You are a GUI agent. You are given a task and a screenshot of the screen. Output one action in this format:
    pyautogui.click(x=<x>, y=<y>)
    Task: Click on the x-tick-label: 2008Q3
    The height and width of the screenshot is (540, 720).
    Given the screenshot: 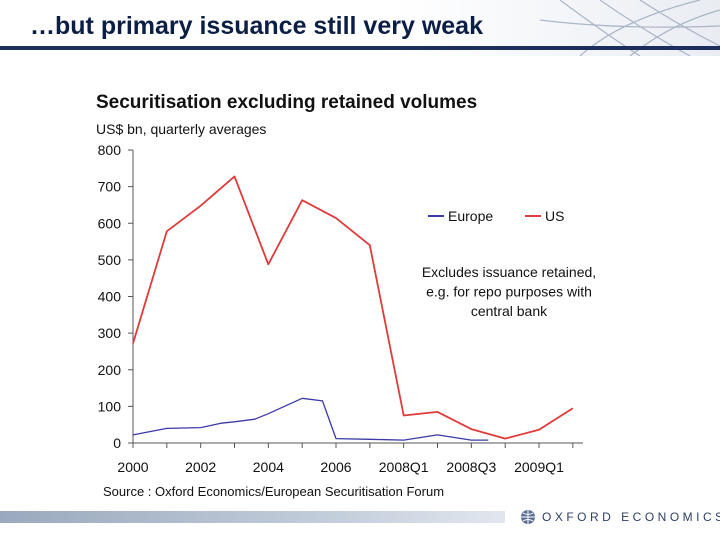 What is the action you would take?
    pyautogui.click(x=471, y=467)
    